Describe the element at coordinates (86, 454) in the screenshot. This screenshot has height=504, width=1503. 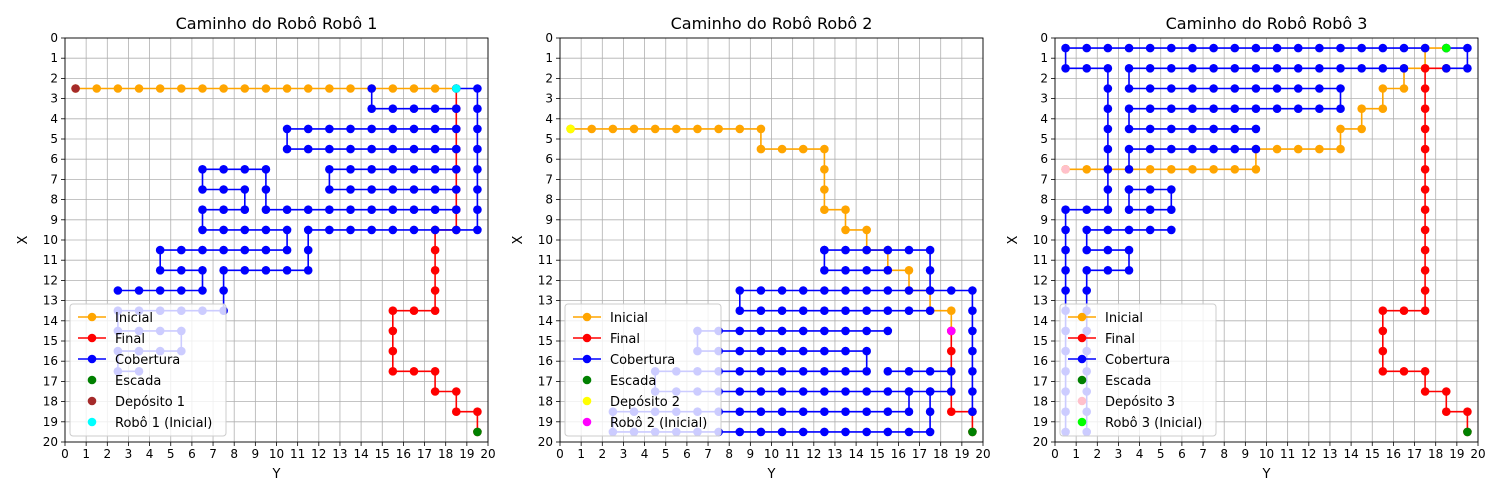
I see `x-tick-label: 1` at that location.